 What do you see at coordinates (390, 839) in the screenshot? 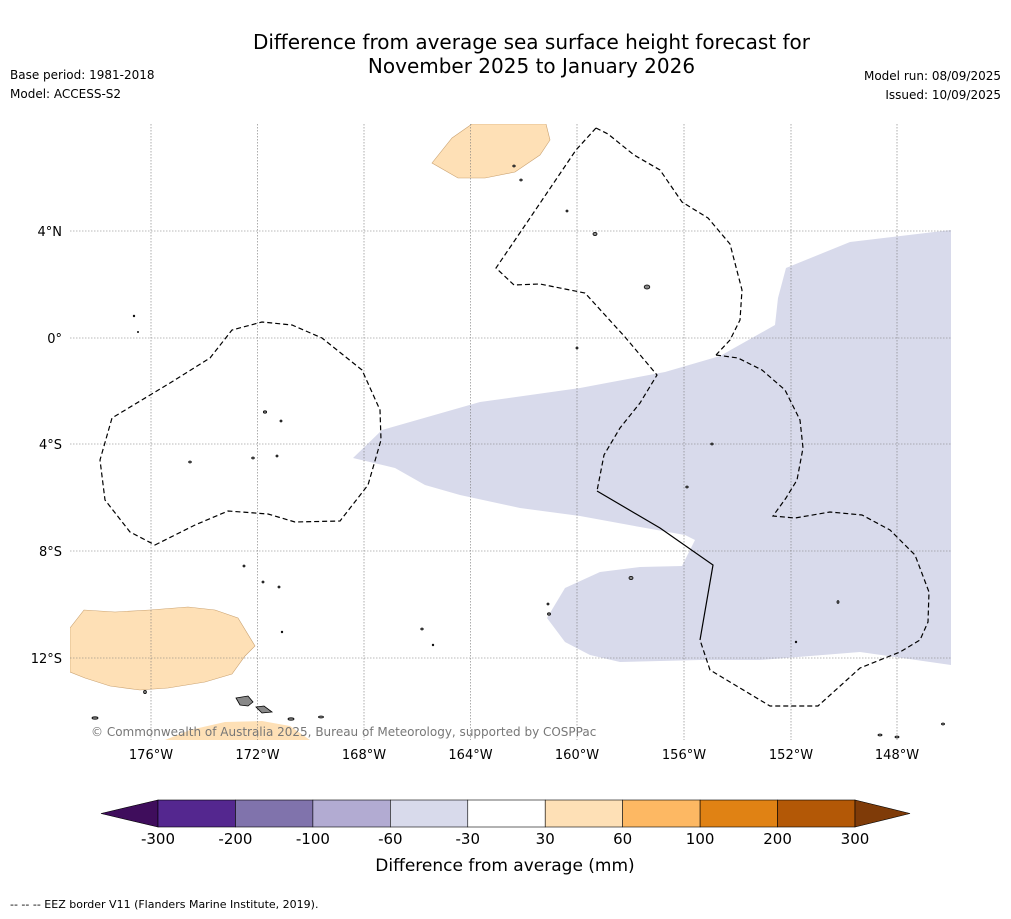
I see `colorbar-tick-label: -60` at bounding box center [390, 839].